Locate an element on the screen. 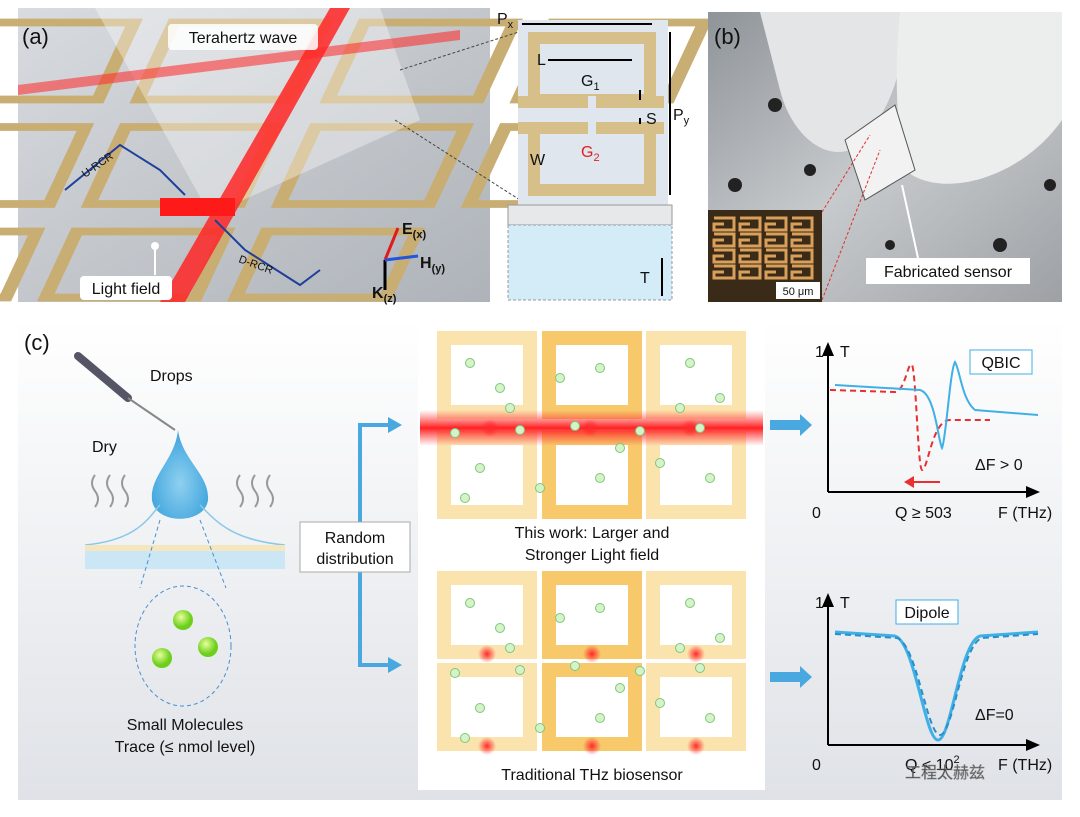  panel-label: (c) is located at coordinates (37, 342).